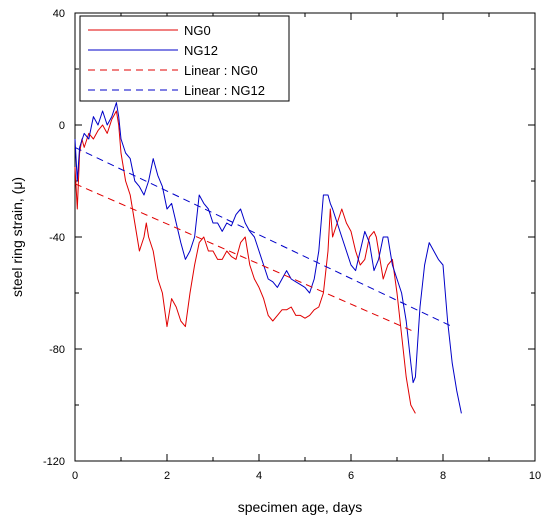 The height and width of the screenshot is (523, 550). Describe the element at coordinates (535, 476) in the screenshot. I see `x-tick-label: 10` at that location.